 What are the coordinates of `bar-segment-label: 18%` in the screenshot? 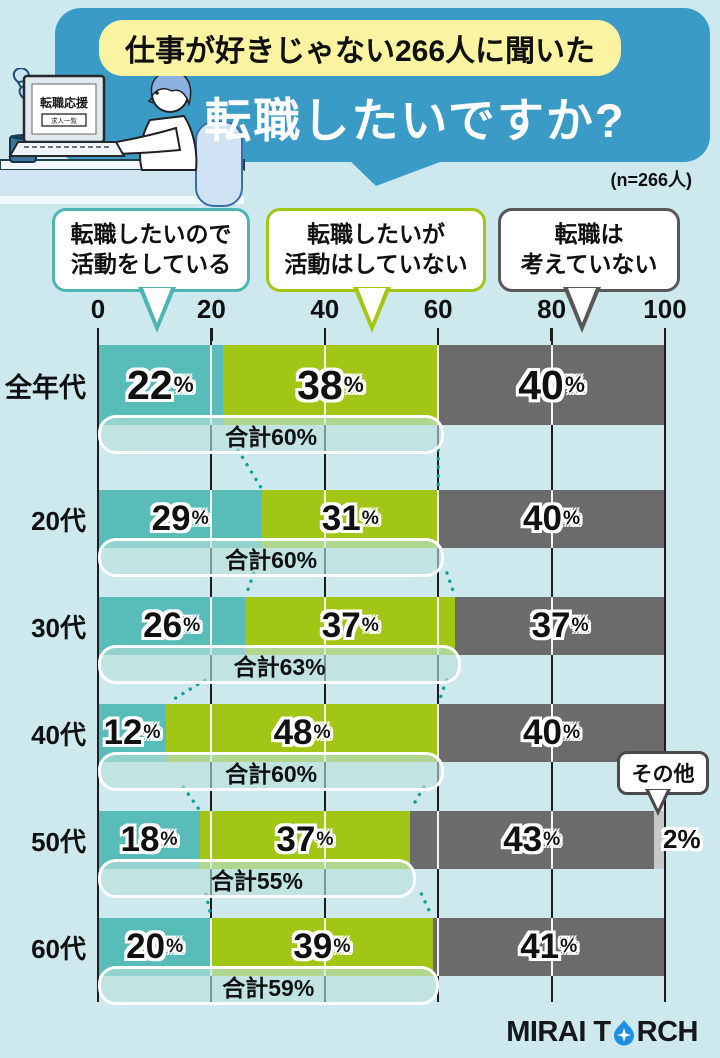 It's located at (149, 839).